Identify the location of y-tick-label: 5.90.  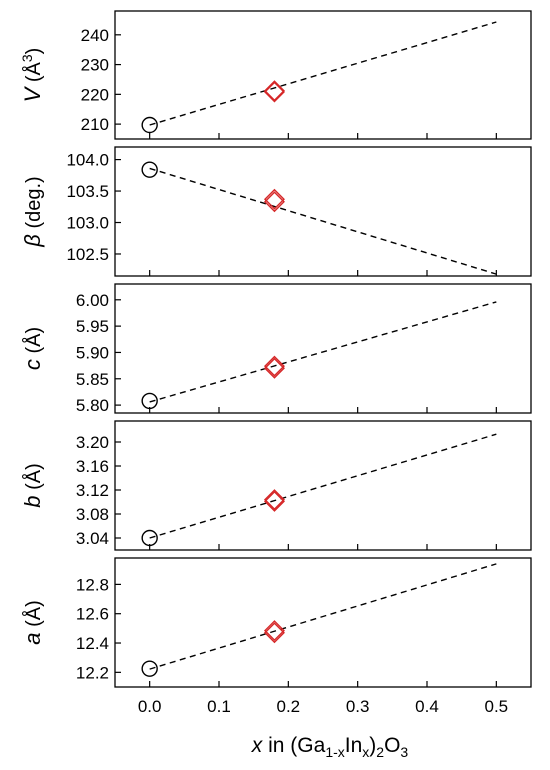
(92, 352).